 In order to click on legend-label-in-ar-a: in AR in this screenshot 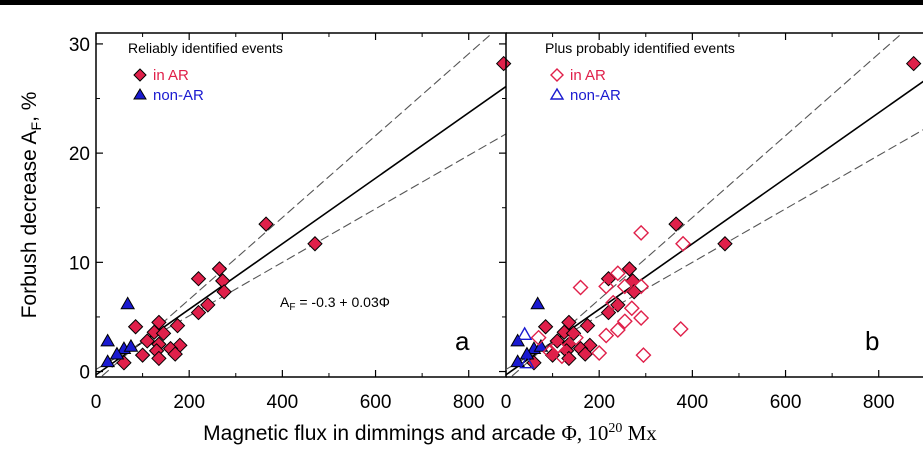, I will do `click(171, 75)`.